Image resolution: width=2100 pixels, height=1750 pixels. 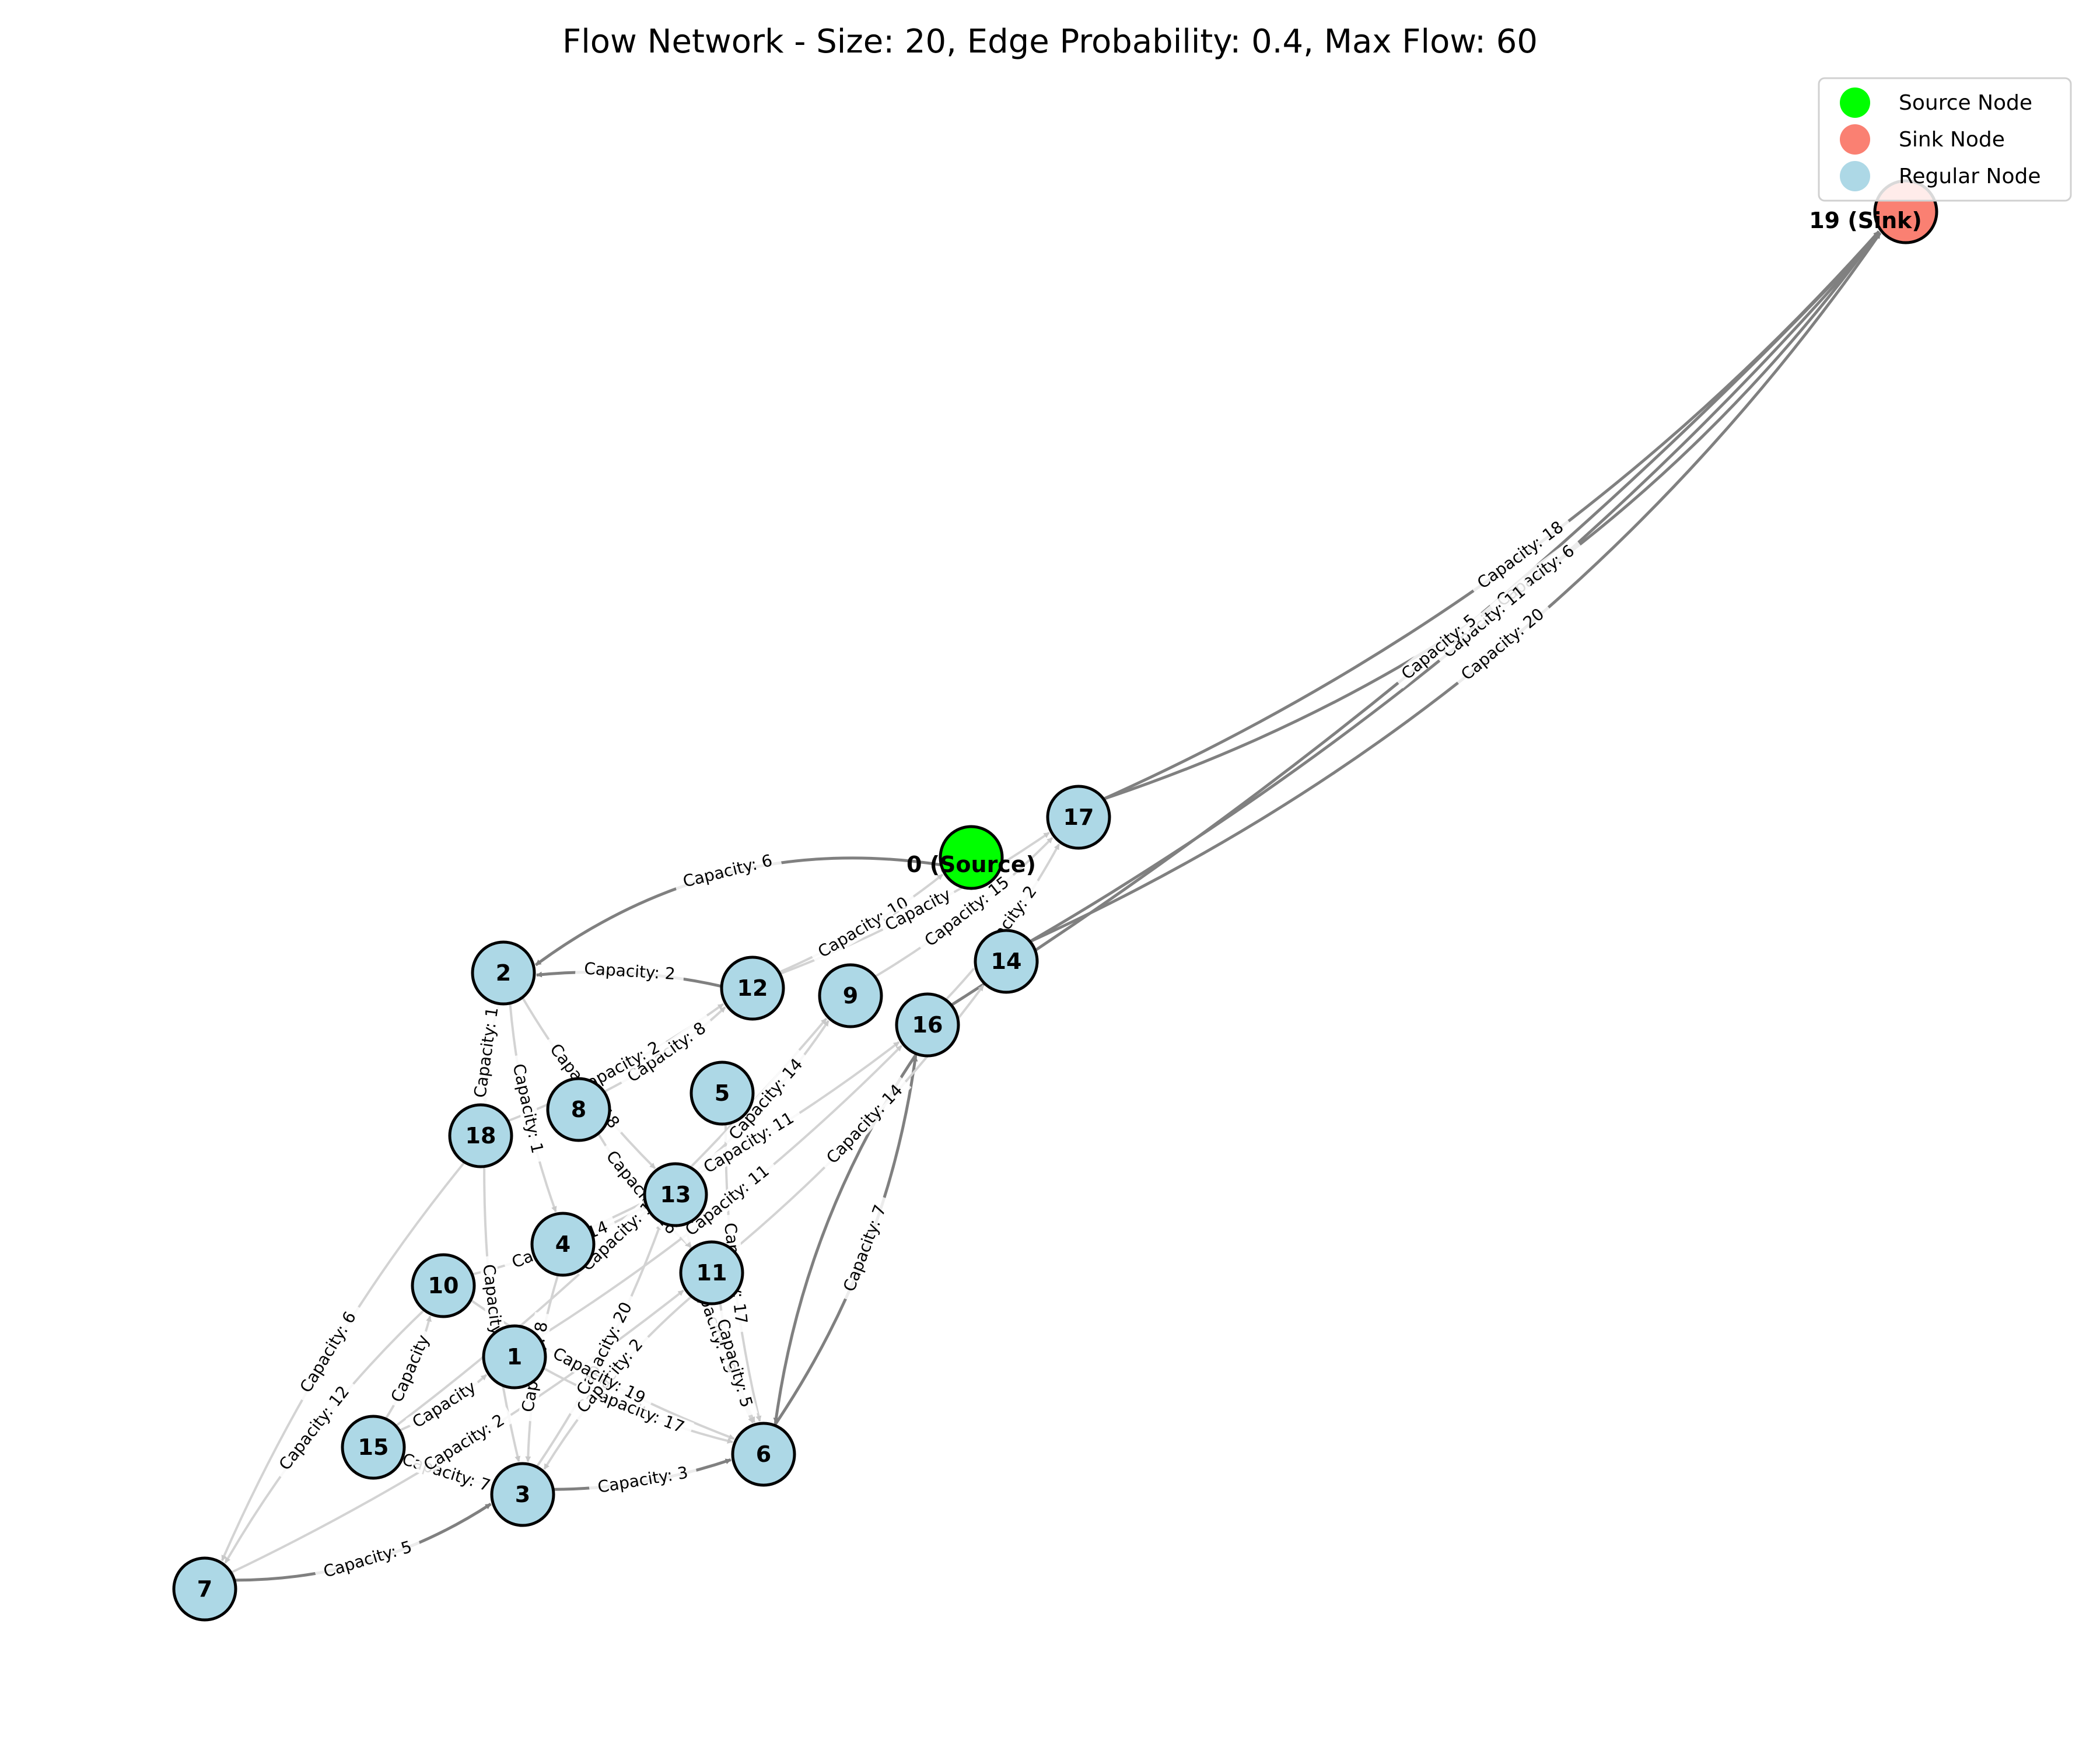 I want to click on node-17-circle, so click(x=1078, y=817).